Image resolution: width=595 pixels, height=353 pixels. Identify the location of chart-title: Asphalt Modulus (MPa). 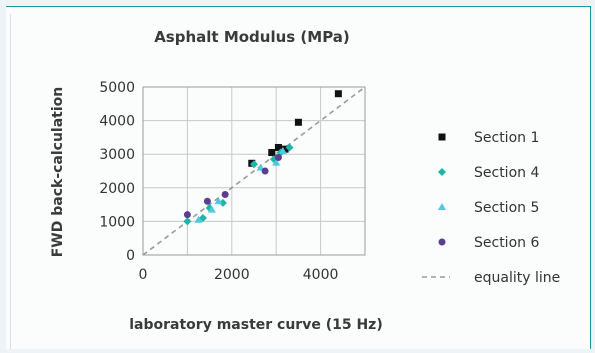
(252, 37).